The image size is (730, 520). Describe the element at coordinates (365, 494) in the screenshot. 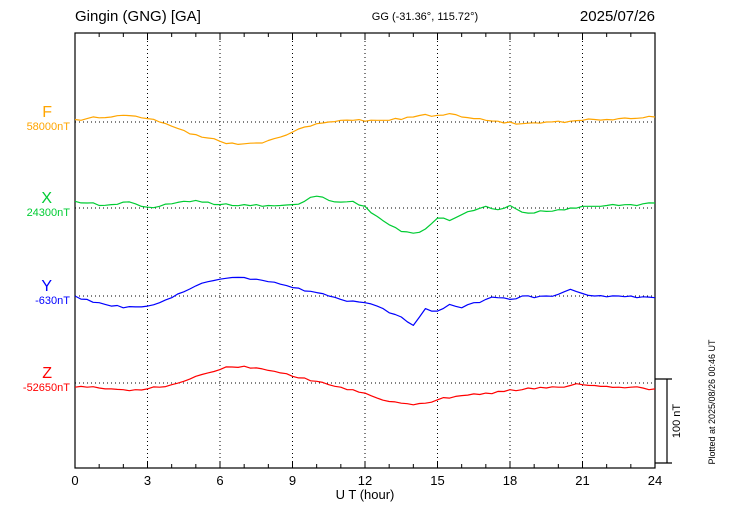

I see `x-axis-label: U T (hour)` at that location.